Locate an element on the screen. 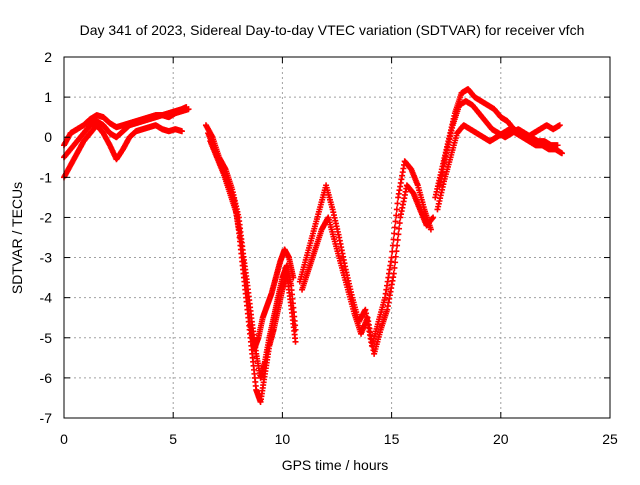 This screenshot has width=640, height=485. y-axis-label: SDTVAR / TECUs is located at coordinates (17, 238).